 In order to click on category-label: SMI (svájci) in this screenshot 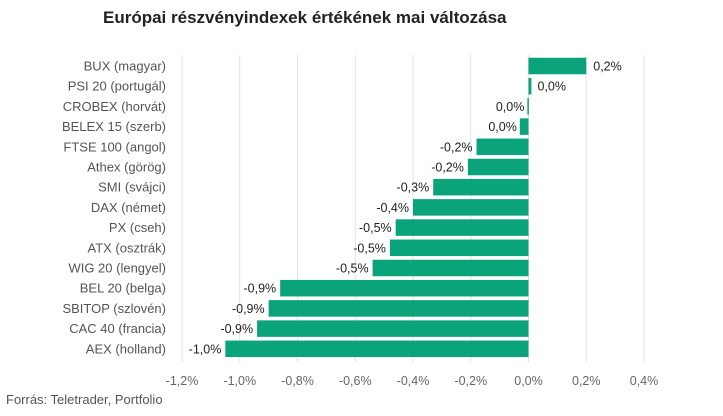, I will do `click(132, 187)`.